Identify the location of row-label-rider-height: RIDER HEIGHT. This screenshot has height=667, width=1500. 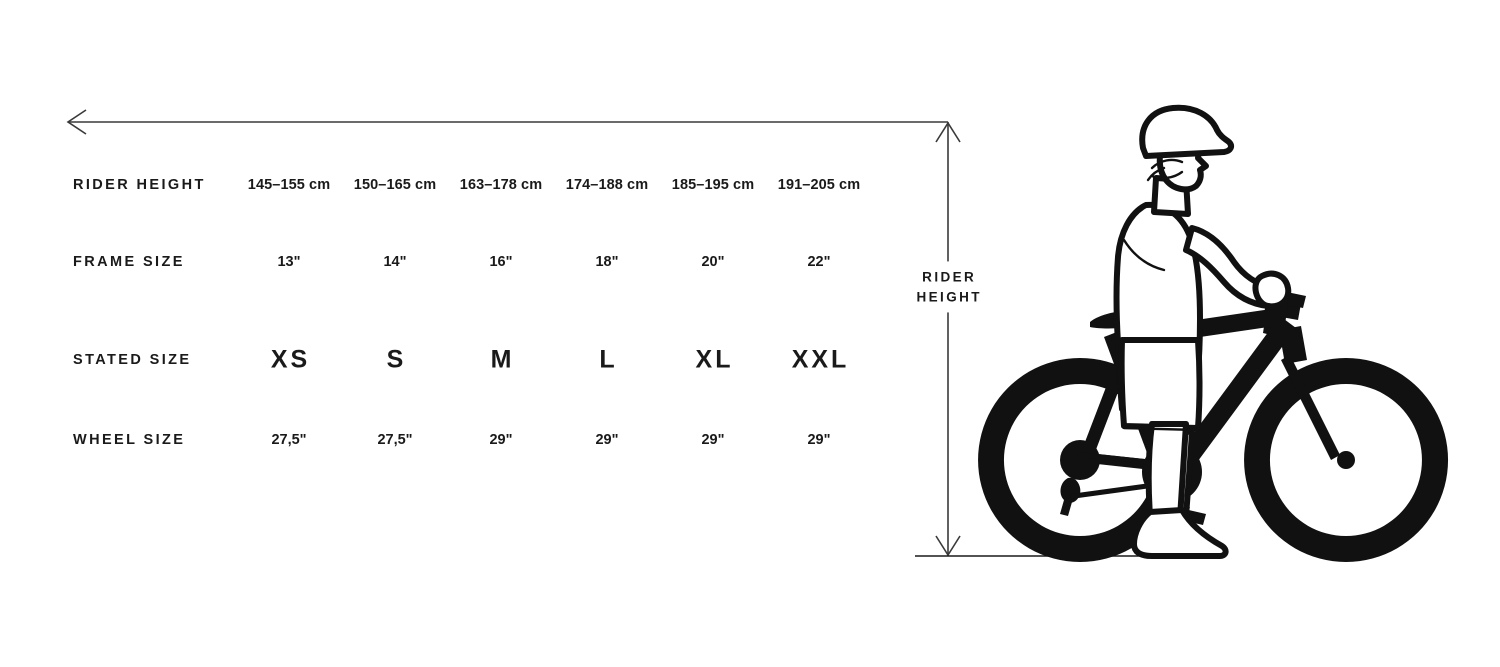
(139, 185).